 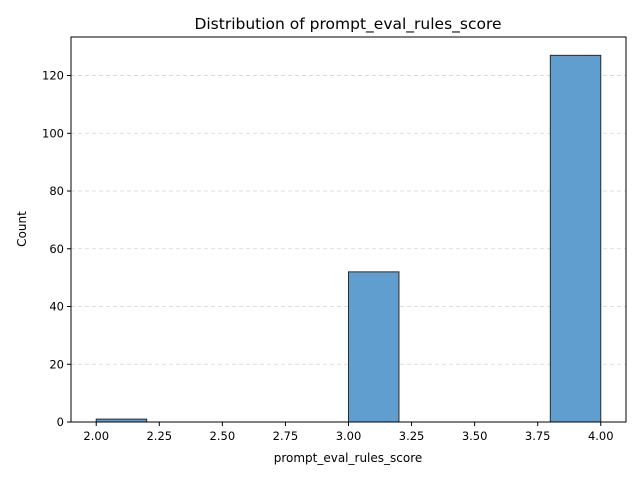 What do you see at coordinates (96, 436) in the screenshot?
I see `x-tick-label: 2.00` at bounding box center [96, 436].